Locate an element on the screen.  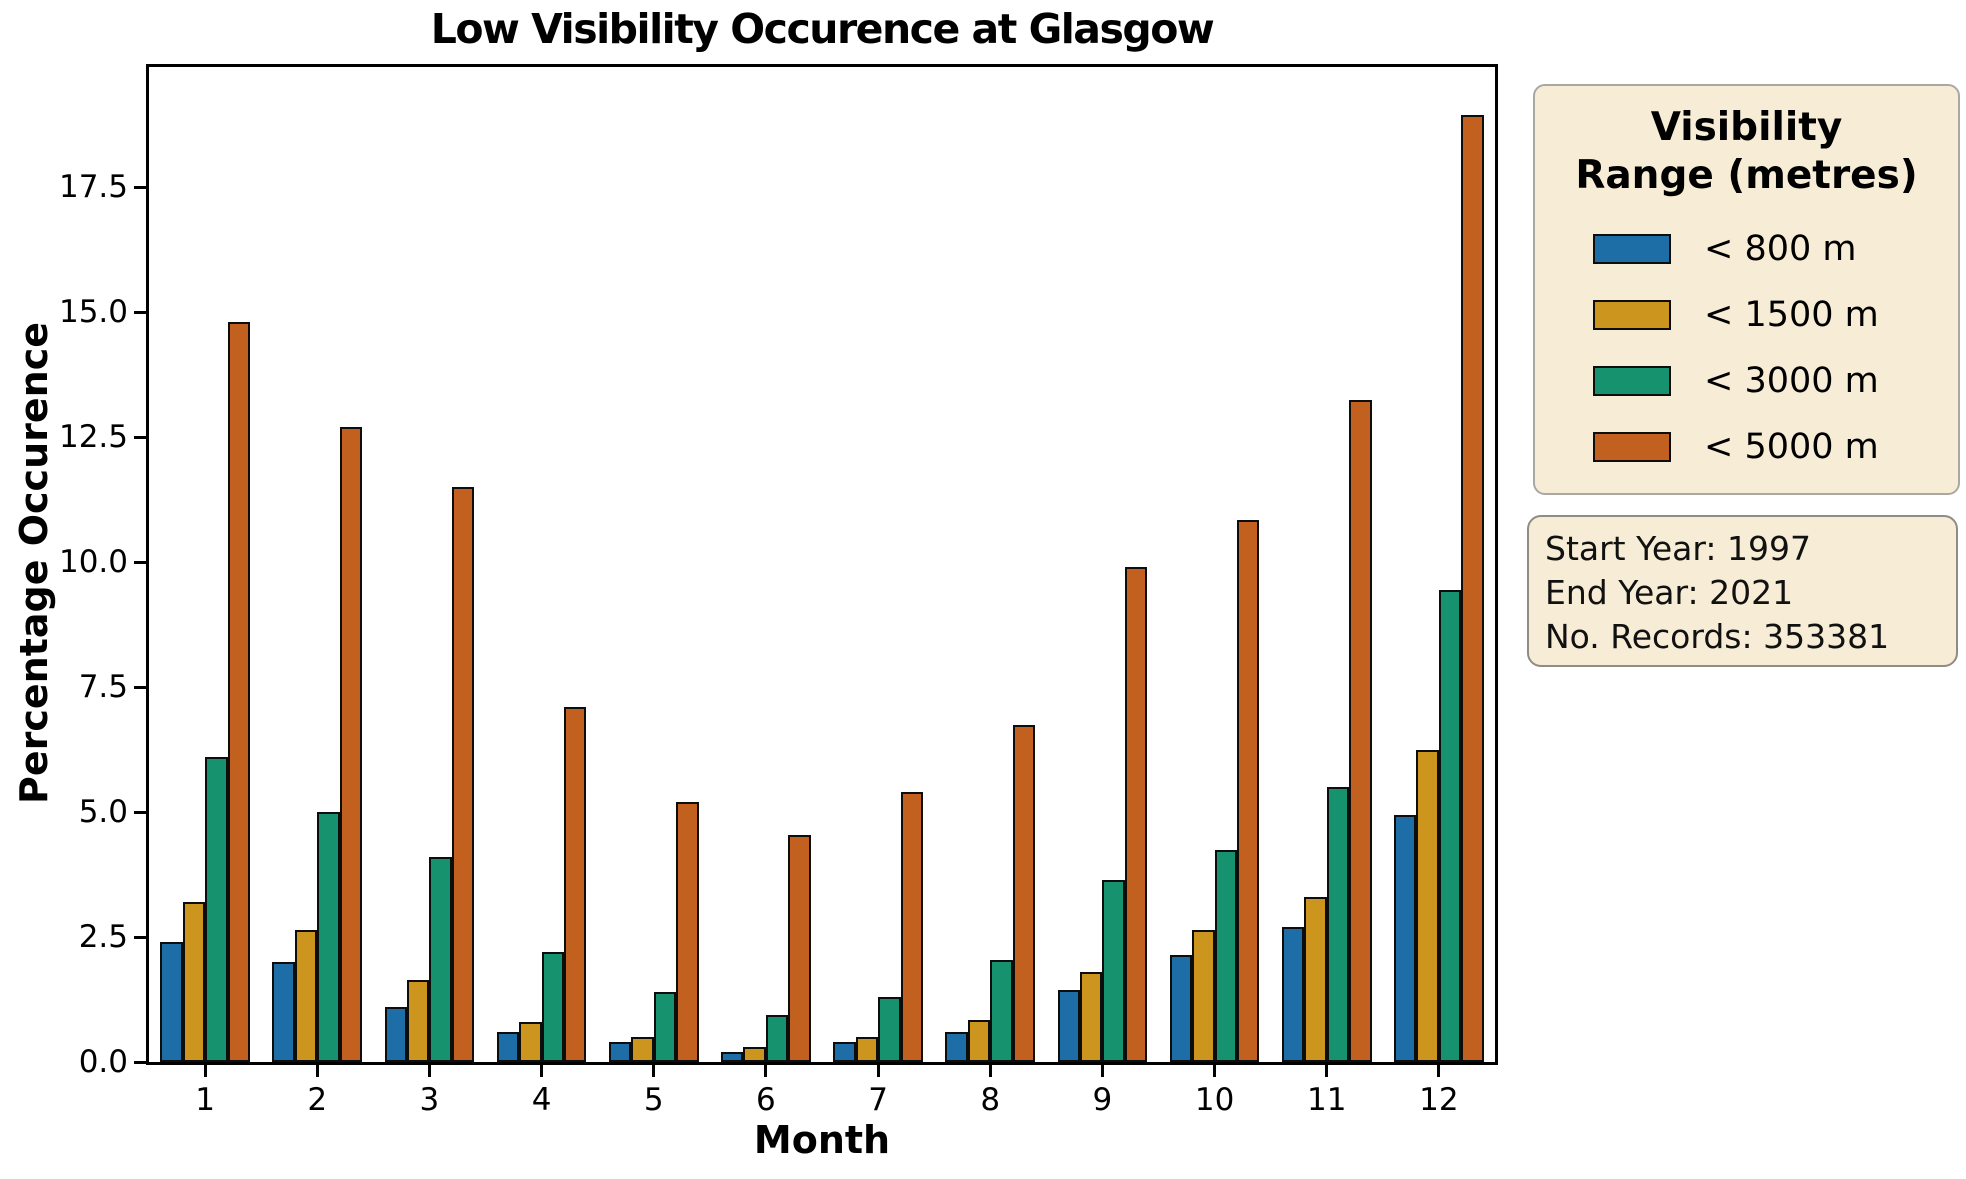
bar-month-6-800m is located at coordinates (732, 1057).